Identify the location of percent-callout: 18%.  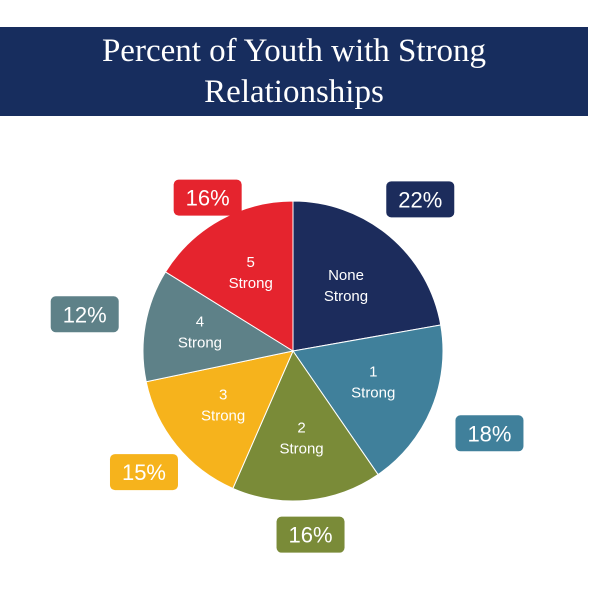
(489, 433).